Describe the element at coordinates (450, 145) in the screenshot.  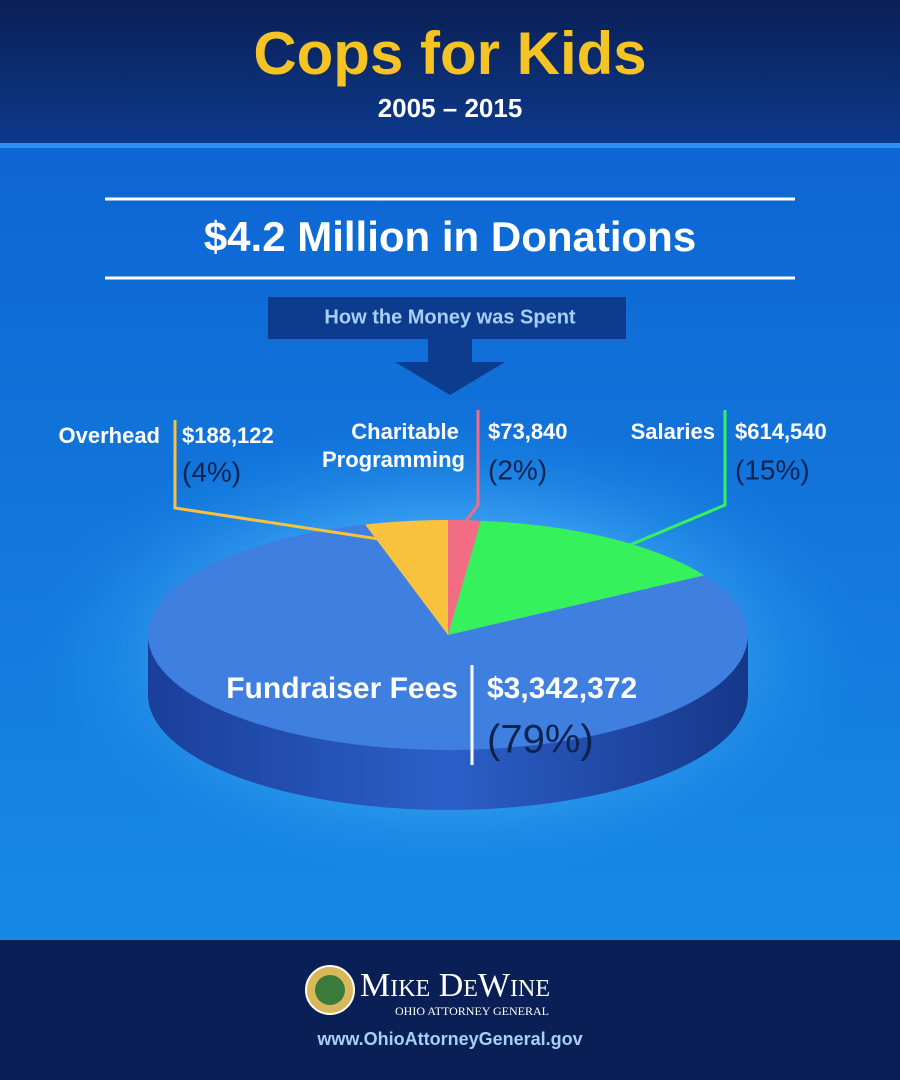
I see `header-stripe` at that location.